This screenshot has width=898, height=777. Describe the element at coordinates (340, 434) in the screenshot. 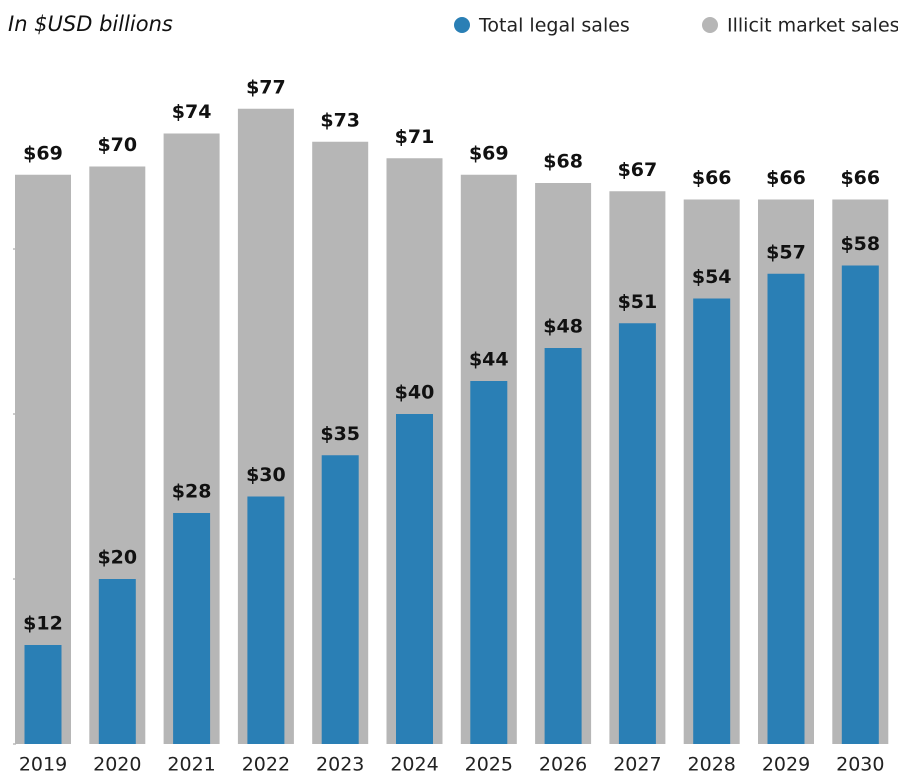

I see `value-label: $35` at that location.